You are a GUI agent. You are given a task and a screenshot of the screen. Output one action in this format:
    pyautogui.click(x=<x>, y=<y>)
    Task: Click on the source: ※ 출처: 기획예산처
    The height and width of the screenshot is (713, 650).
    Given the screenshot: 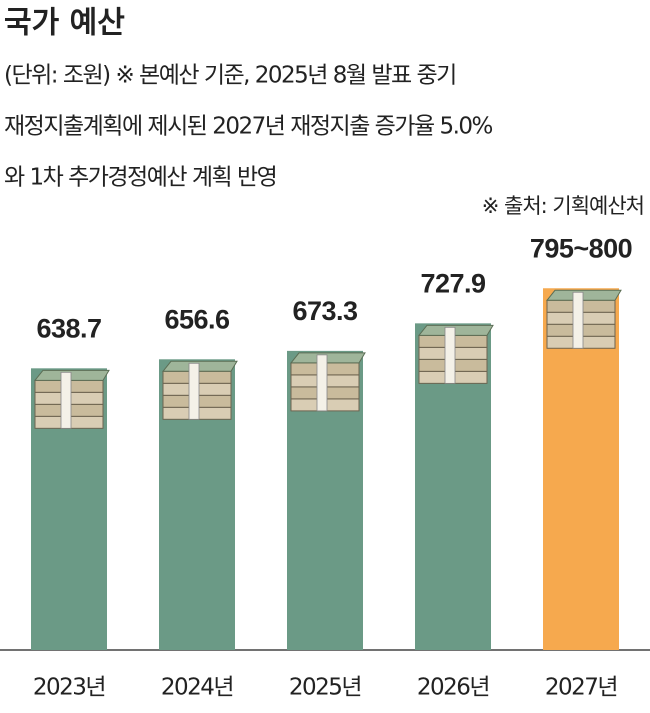 What is the action you would take?
    pyautogui.click(x=563, y=206)
    